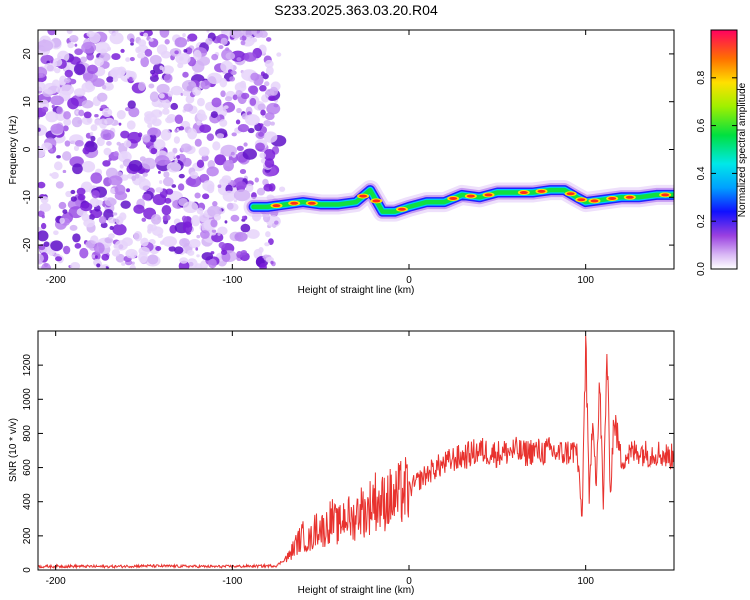 The image size is (750, 600). Describe the element at coordinates (356, 290) in the screenshot. I see `top-x-axis-label: Height of straight line (km)` at that location.